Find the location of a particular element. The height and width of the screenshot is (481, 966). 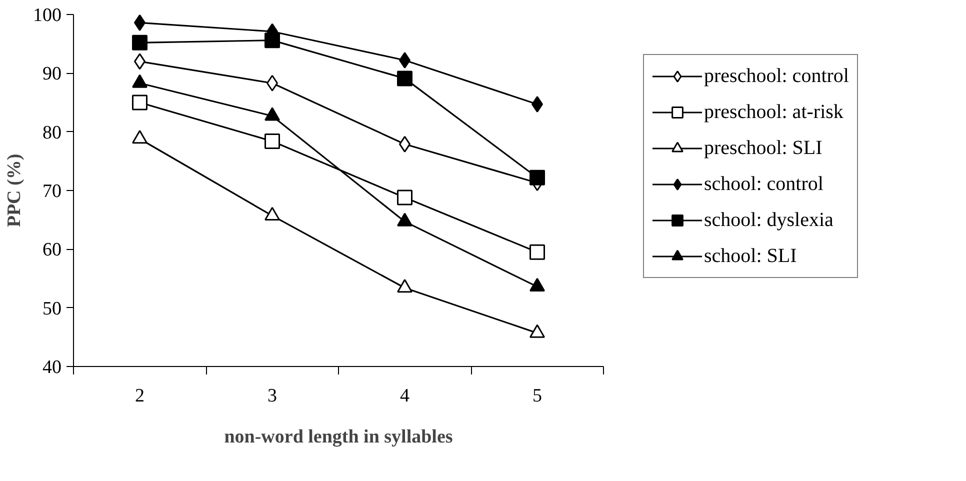

legend-label: school: control is located at coordinates (764, 184).